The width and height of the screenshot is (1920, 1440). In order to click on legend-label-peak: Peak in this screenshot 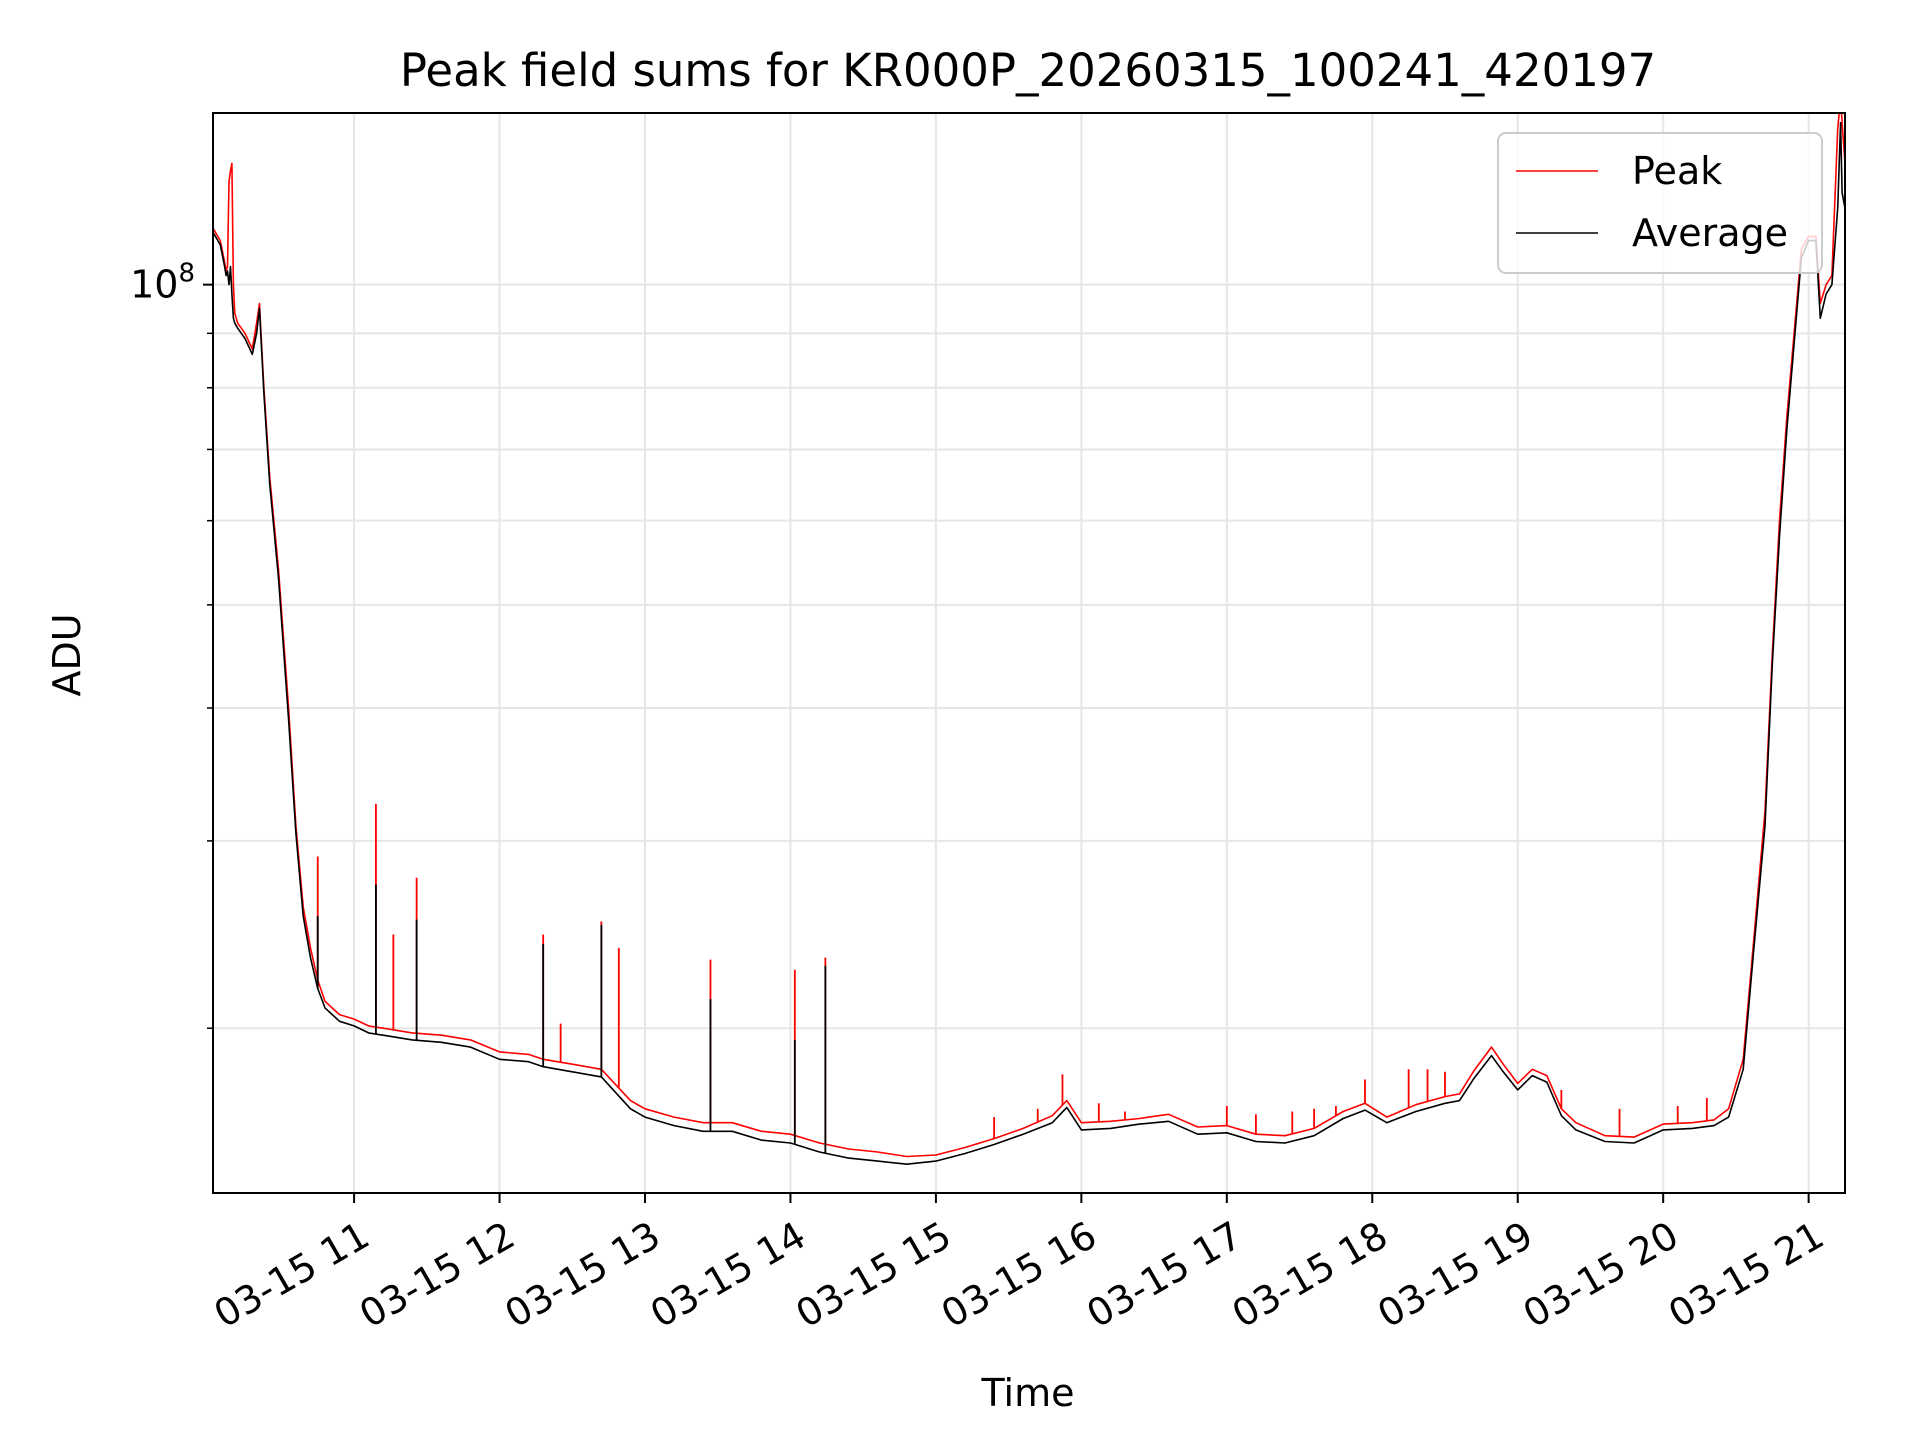, I will do `click(1677, 171)`.